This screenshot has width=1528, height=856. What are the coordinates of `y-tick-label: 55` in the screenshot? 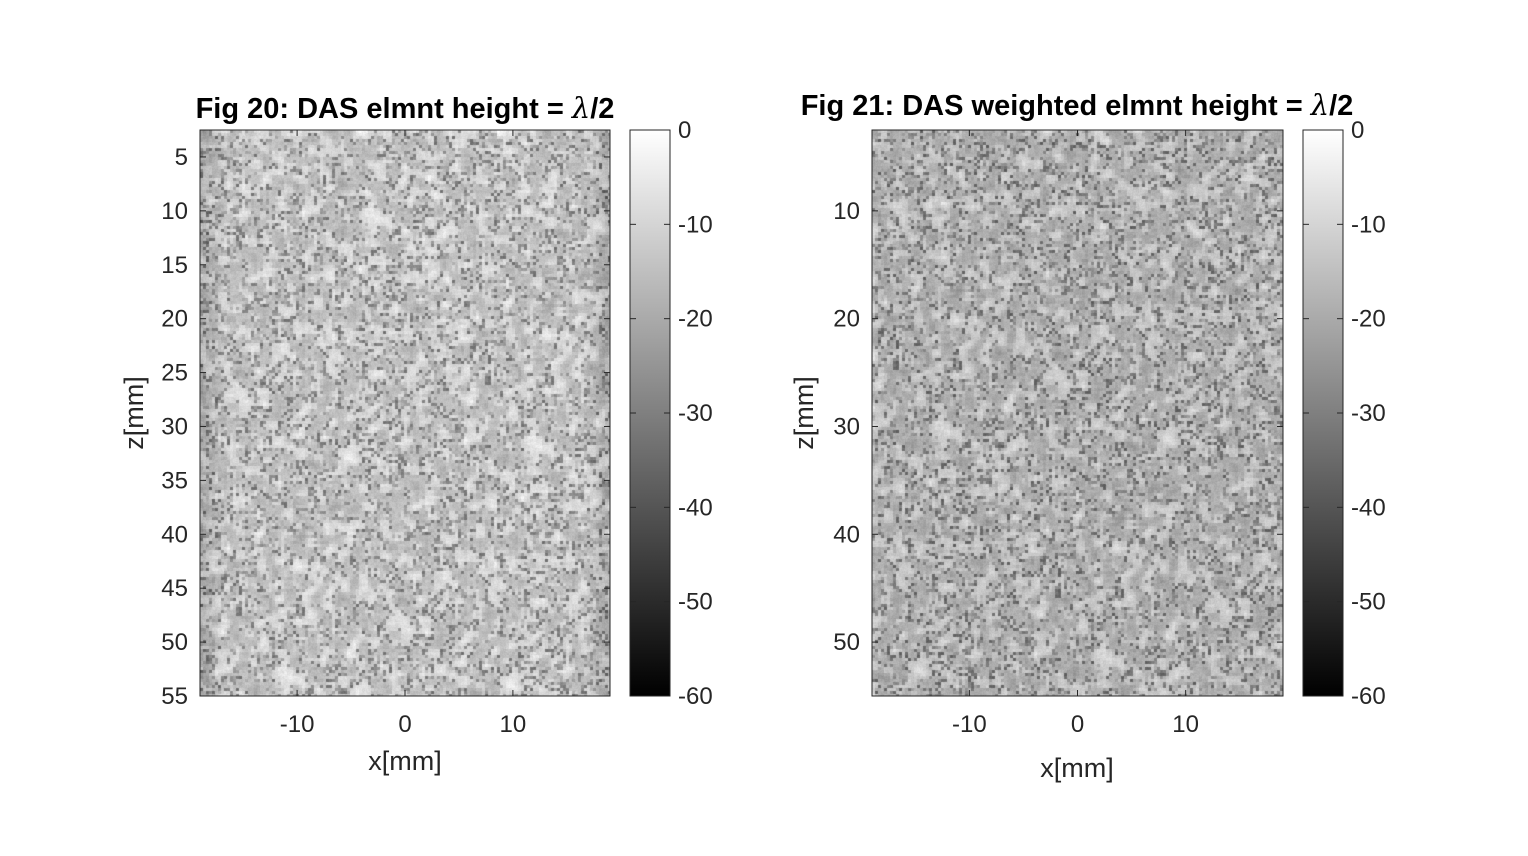 It's located at (174, 696).